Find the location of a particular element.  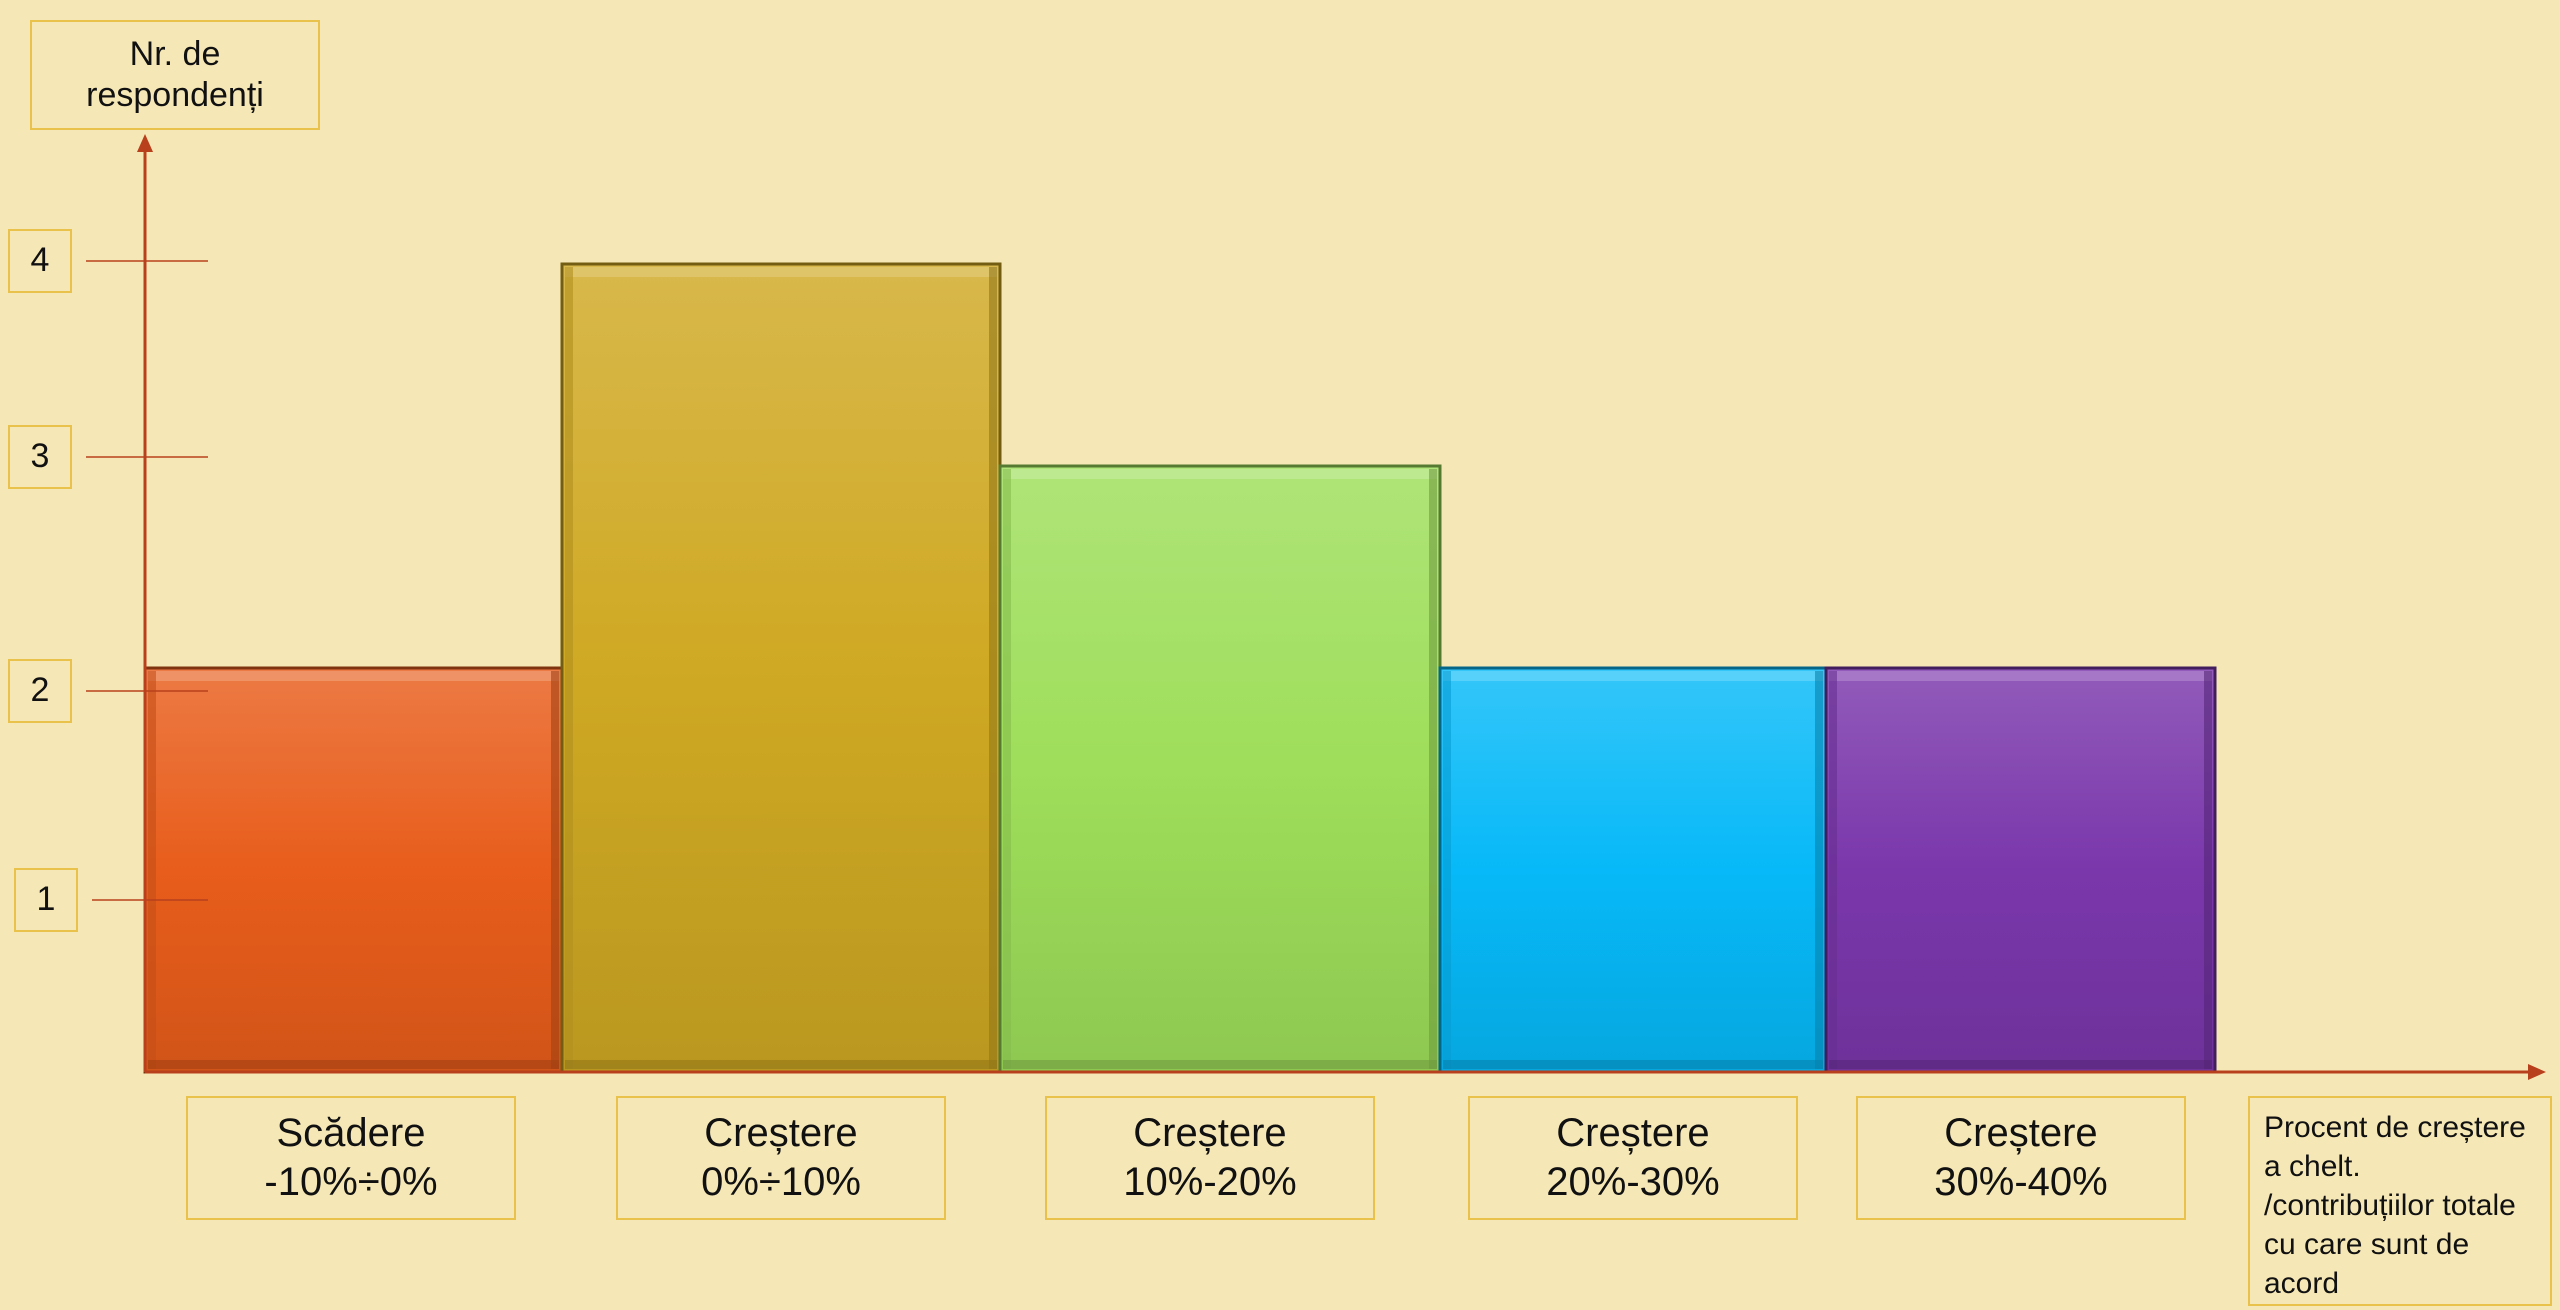

category-label-3: Creștere 20%-30% is located at coordinates (1633, 1158).